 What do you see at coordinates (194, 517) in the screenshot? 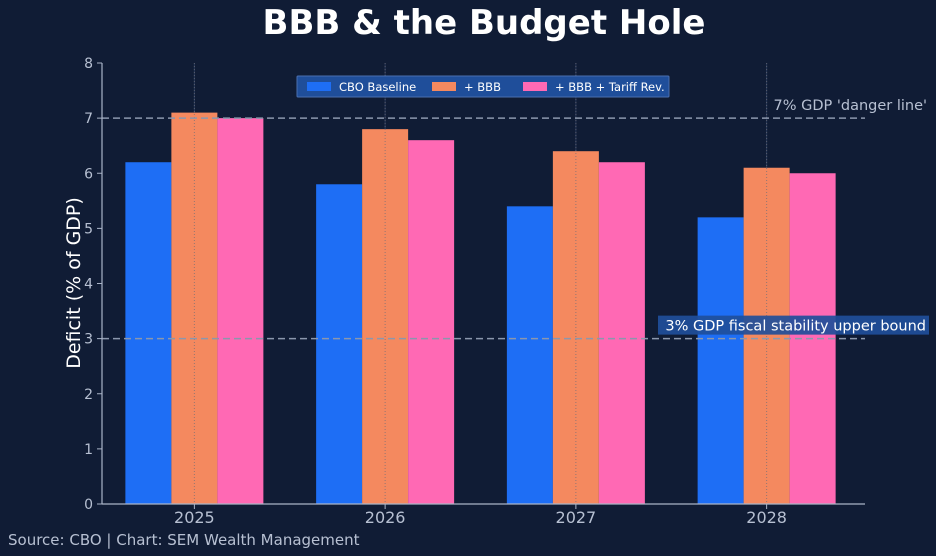
I see `x-tick-label: 2025` at bounding box center [194, 517].